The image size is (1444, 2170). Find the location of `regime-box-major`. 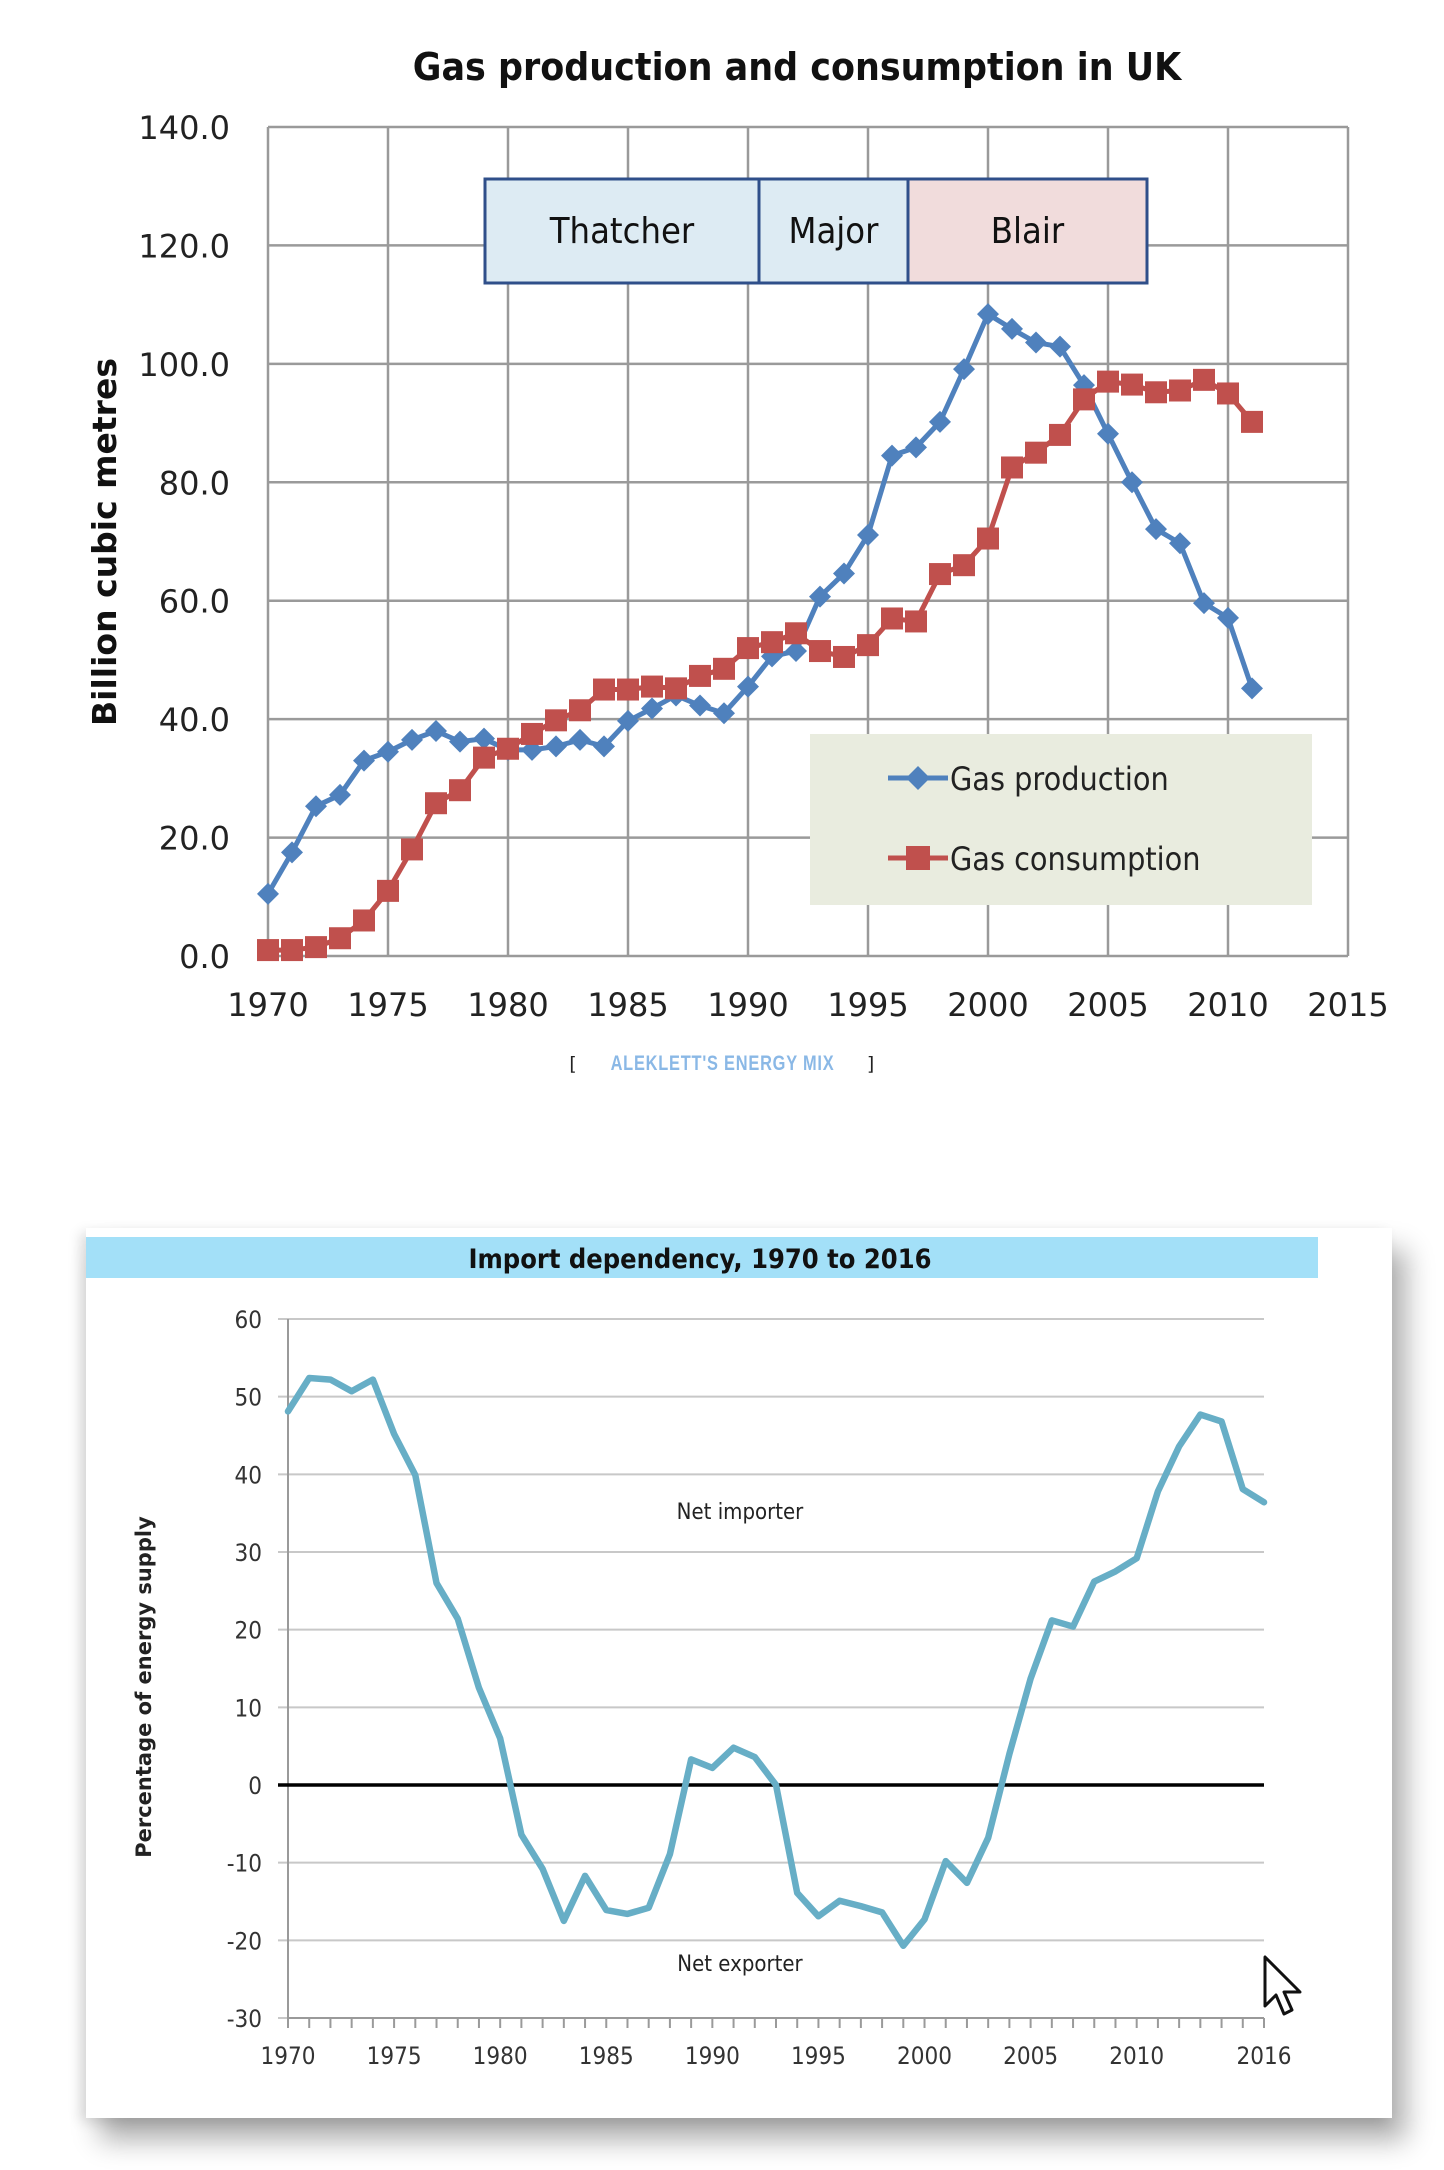

regime-box-major is located at coordinates (833, 231).